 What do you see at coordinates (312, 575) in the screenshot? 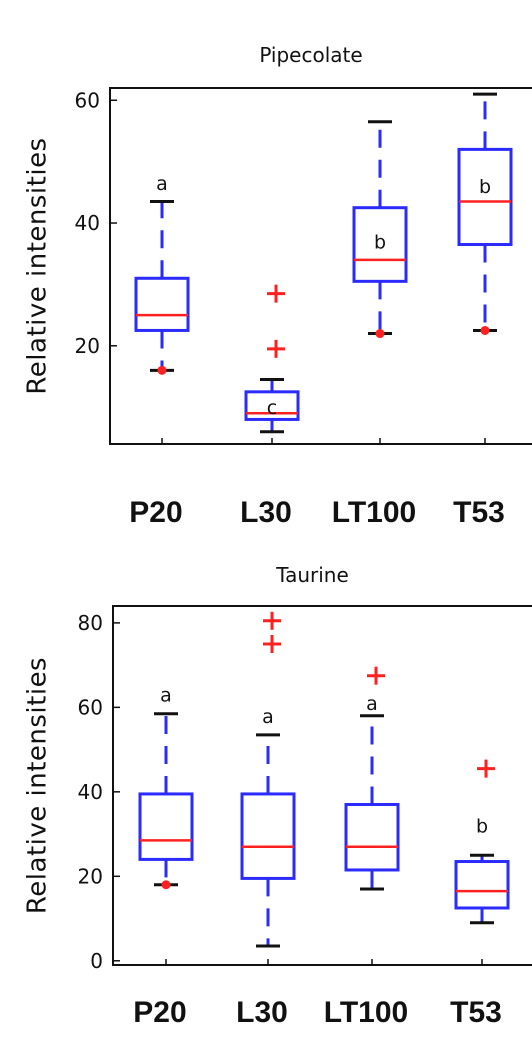
I see `chart-title: Taurine` at bounding box center [312, 575].